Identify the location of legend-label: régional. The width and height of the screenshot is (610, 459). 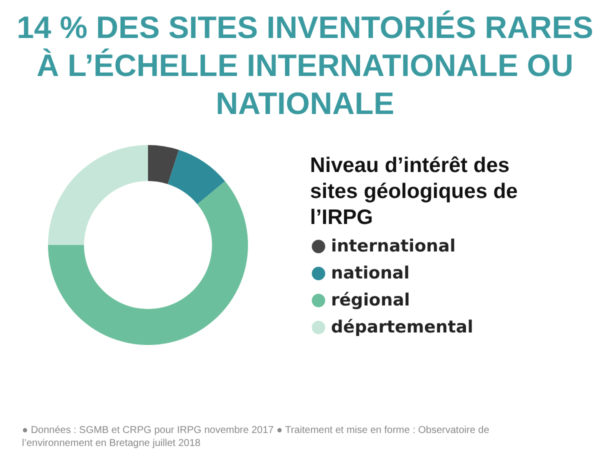
(370, 300).